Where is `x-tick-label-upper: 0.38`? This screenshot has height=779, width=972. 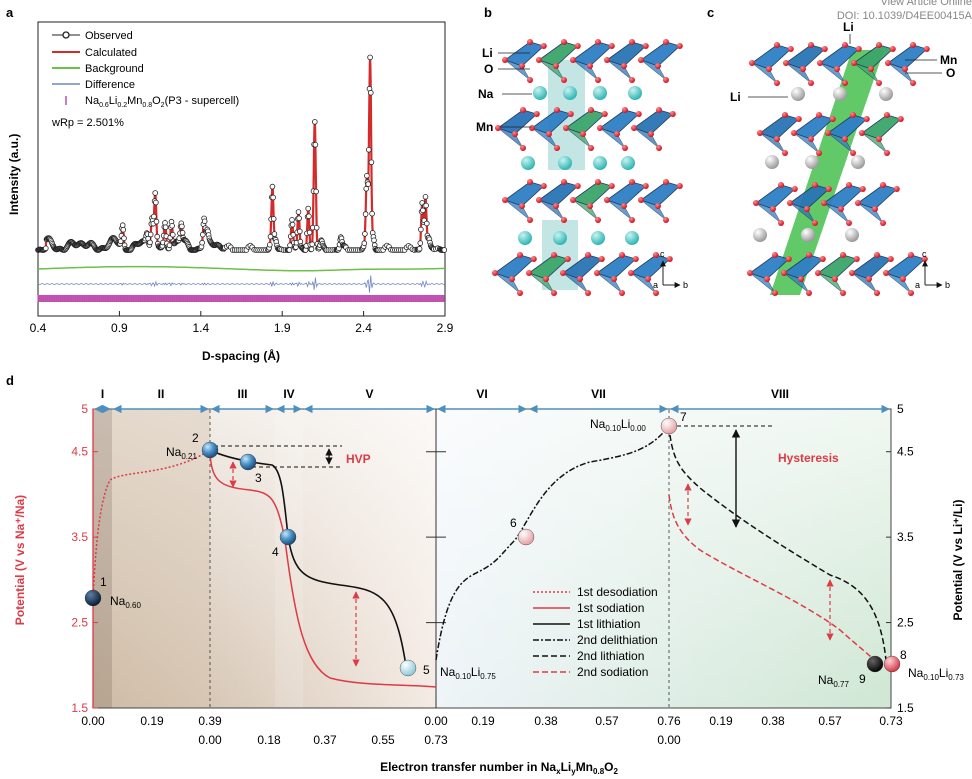 x-tick-label-upper: 0.38 is located at coordinates (546, 721).